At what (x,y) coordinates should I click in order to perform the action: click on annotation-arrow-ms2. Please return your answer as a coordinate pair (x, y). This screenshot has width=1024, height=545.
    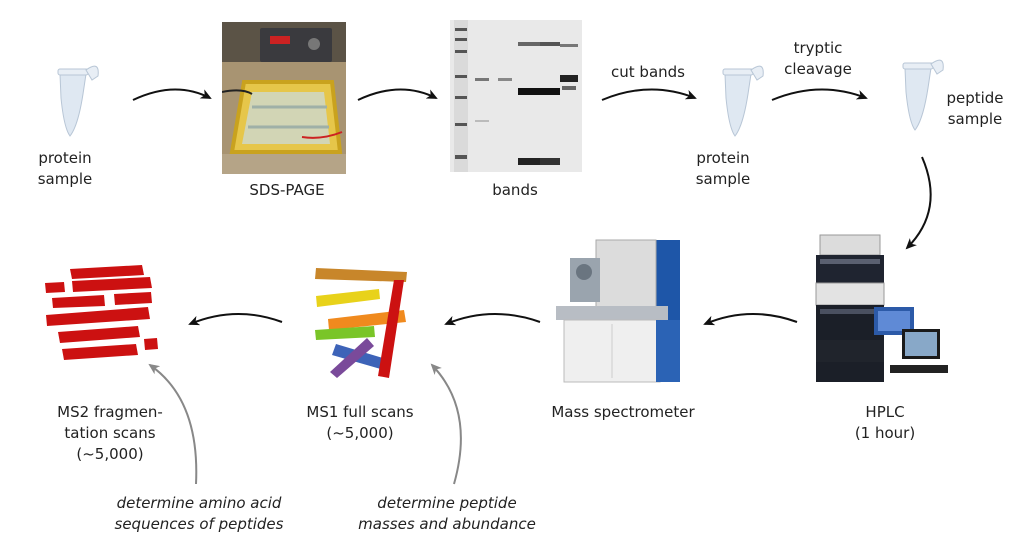
    Looking at the image, I should click on (173, 424).